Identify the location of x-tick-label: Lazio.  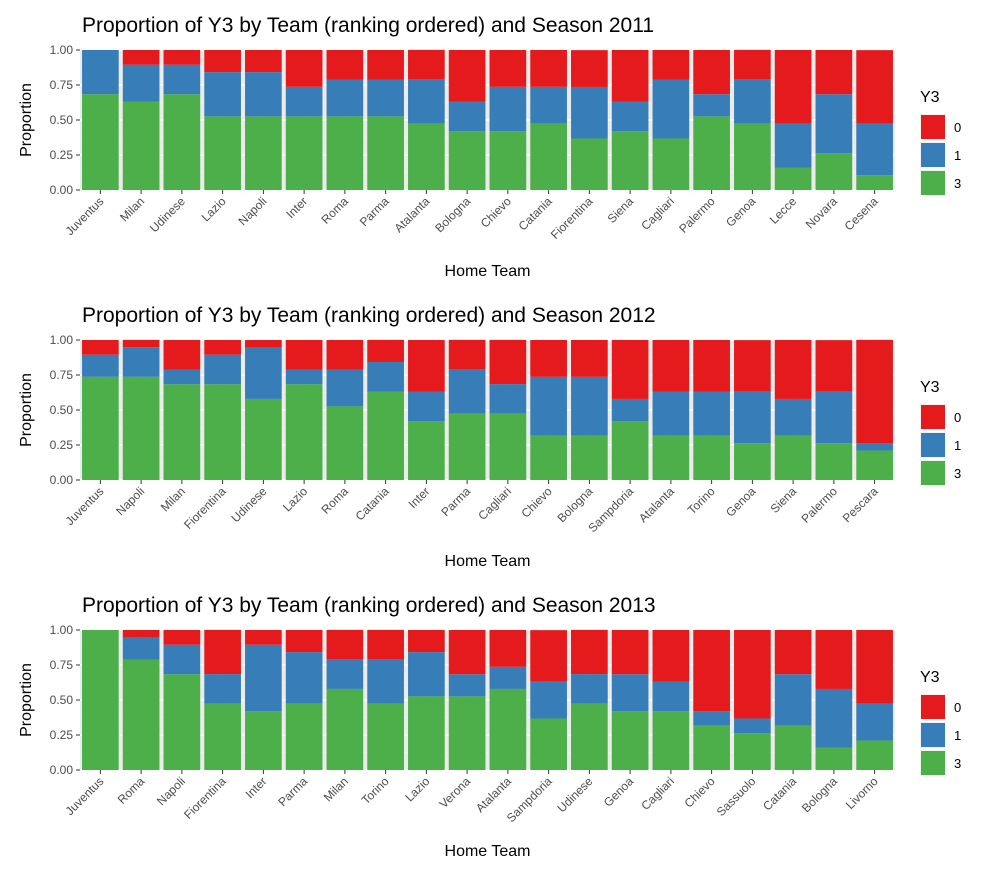
(295, 499).